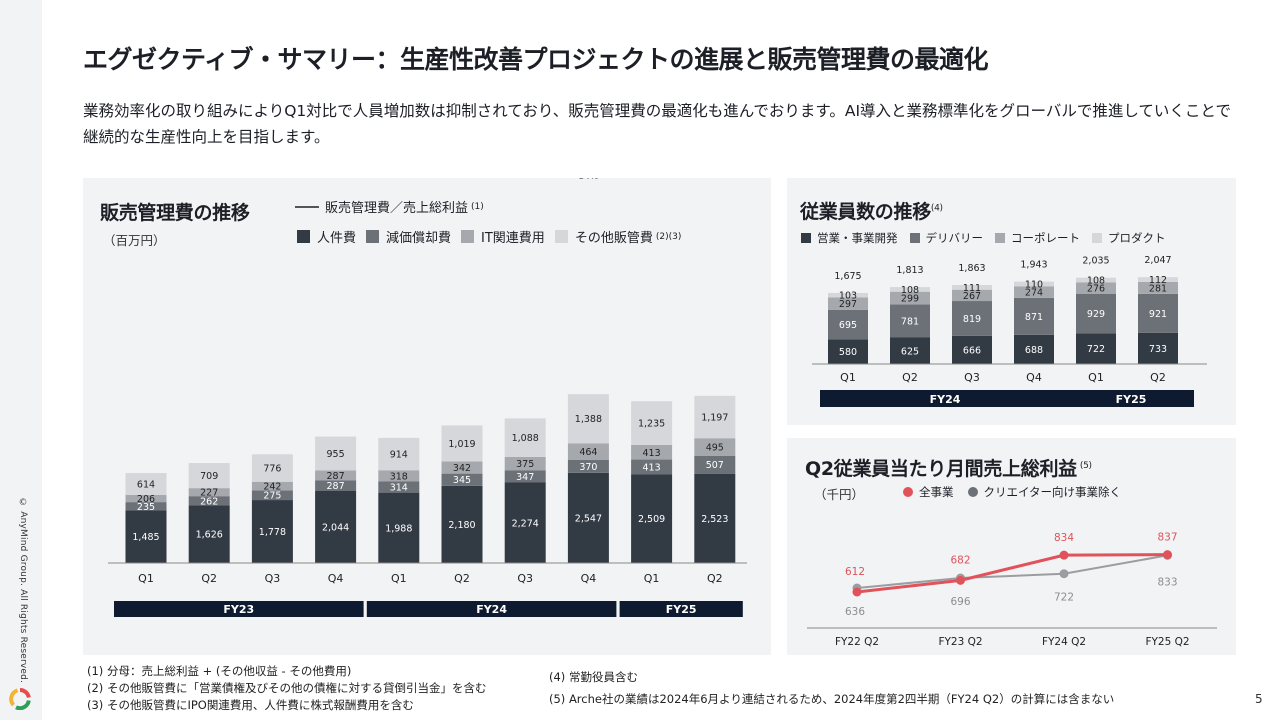 The height and width of the screenshot is (720, 1280). Describe the element at coordinates (272, 496) in the screenshot. I see `data-label: 275` at that location.